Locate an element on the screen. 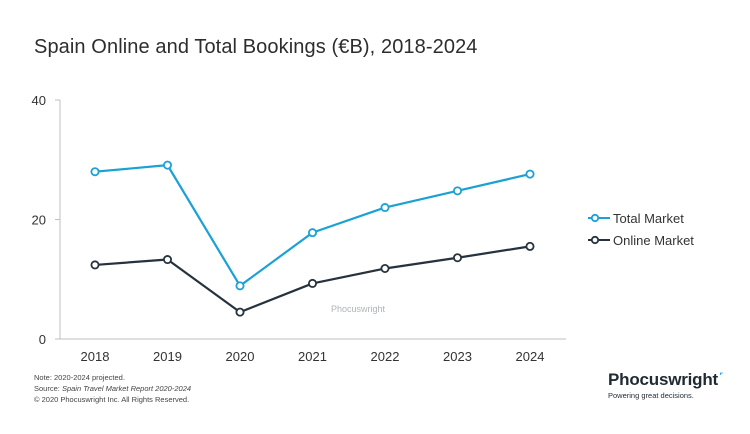 Image resolution: width=750 pixels, height=434 pixels. series-online-market is located at coordinates (312, 279).